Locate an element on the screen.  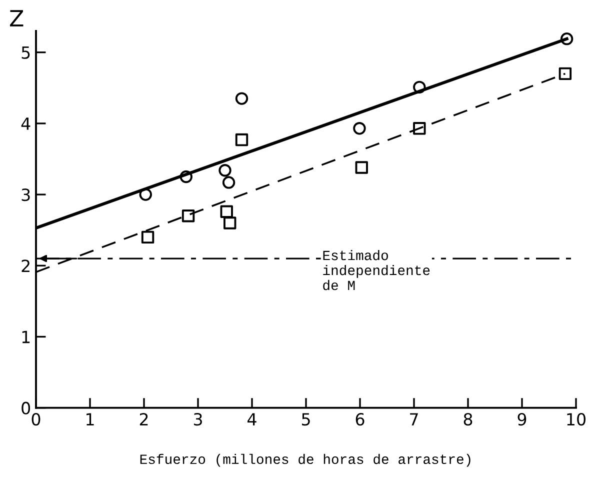
y-tick-label: 3 is located at coordinates (26, 195).